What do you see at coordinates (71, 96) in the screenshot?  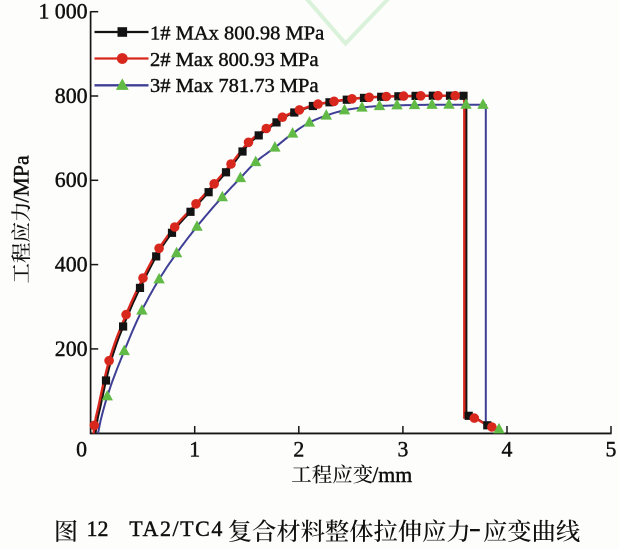 I see `svg-text: 800` at bounding box center [71, 96].